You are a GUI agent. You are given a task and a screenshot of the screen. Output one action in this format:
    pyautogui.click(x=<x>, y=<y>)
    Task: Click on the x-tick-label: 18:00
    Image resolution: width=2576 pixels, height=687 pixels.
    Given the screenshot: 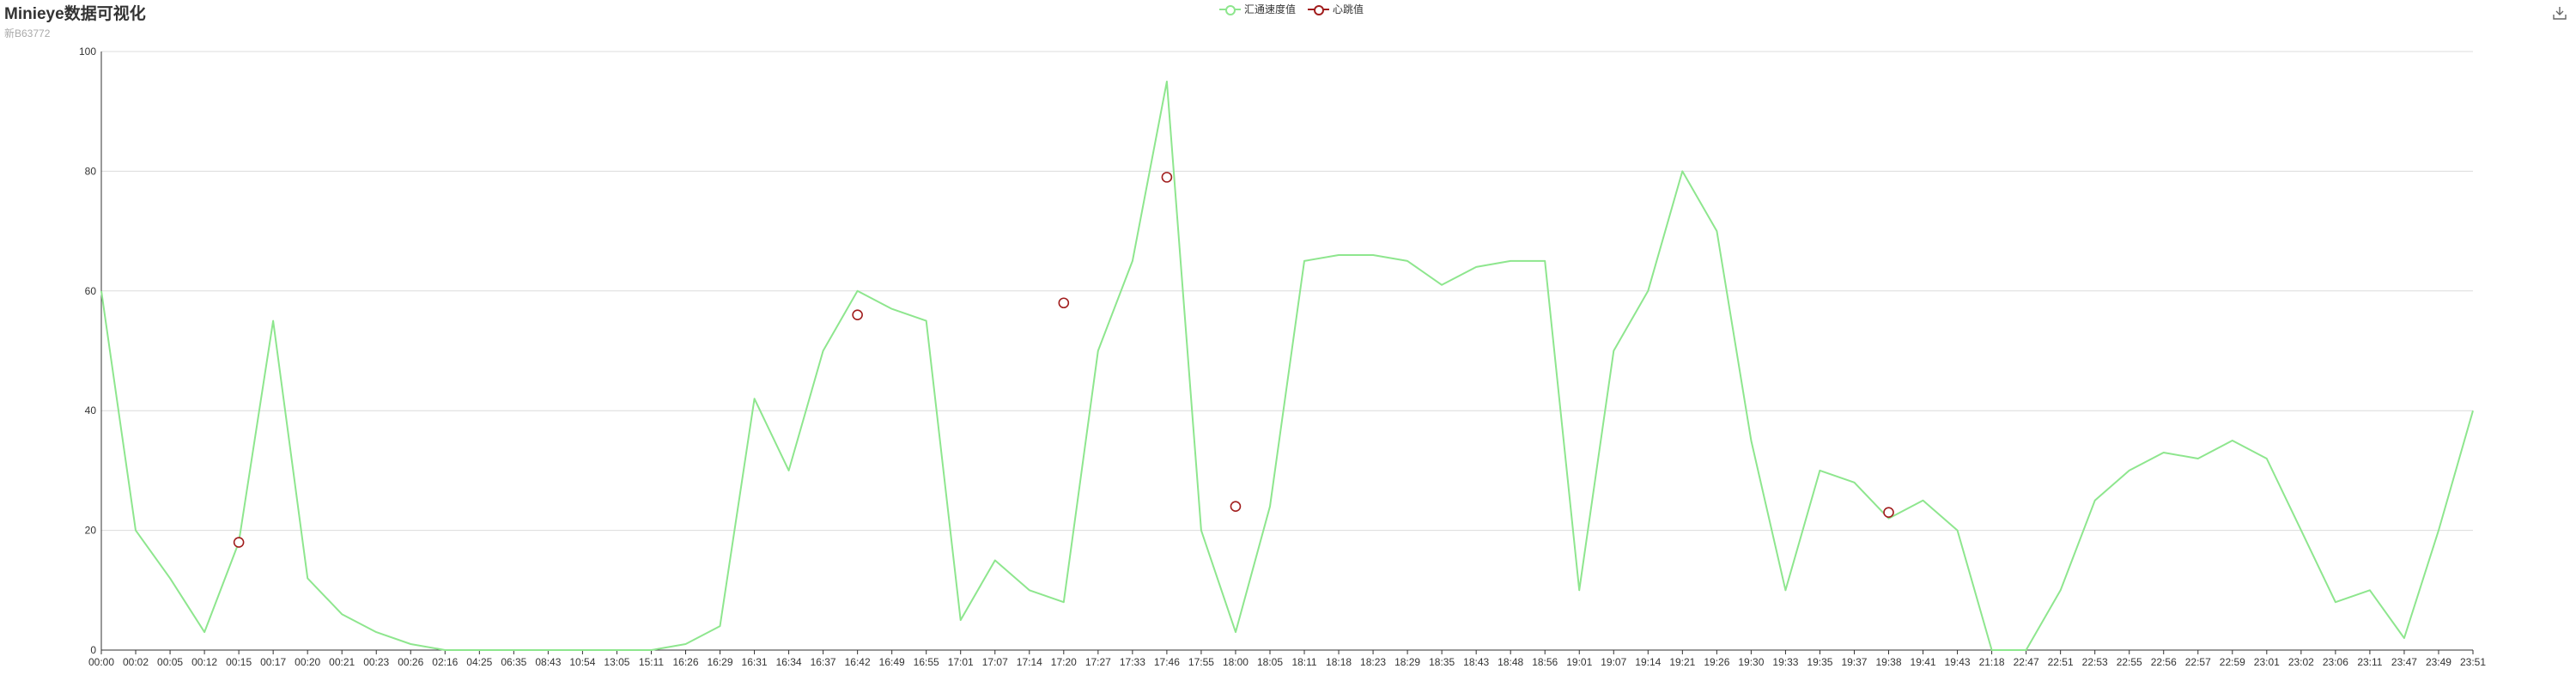 What is the action you would take?
    pyautogui.click(x=1236, y=662)
    